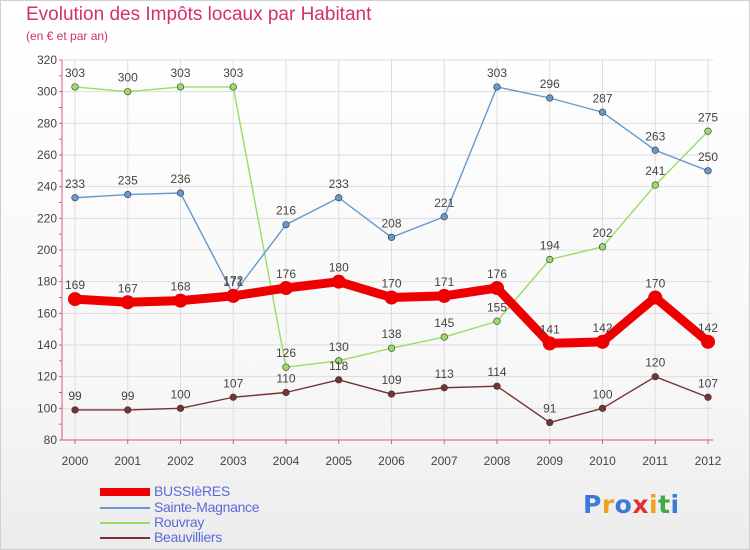 This screenshot has height=550, width=750. I want to click on x-tick-label: 2005, so click(338, 461).